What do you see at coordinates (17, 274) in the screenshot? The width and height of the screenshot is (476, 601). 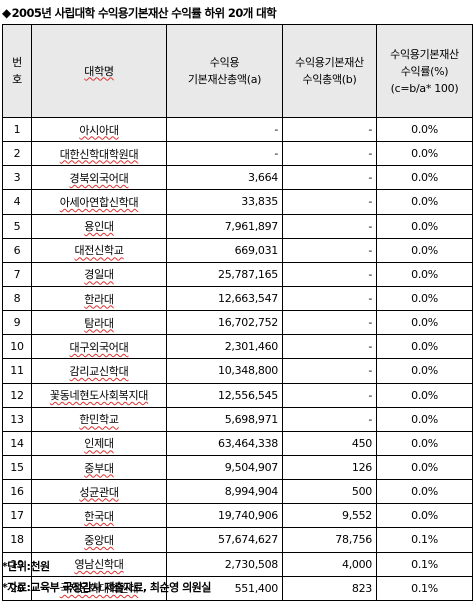 I see `cell-rank: 7` at bounding box center [17, 274].